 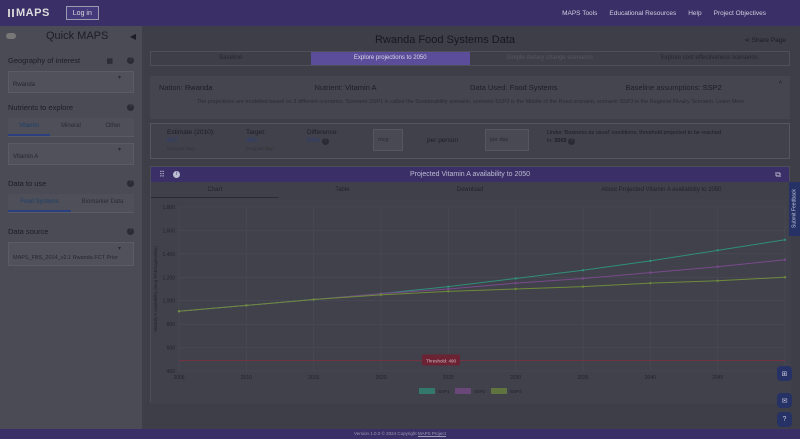 What do you see at coordinates (794, 209) in the screenshot?
I see `submit-feedback-button: Submit Feedback` at bounding box center [794, 209].